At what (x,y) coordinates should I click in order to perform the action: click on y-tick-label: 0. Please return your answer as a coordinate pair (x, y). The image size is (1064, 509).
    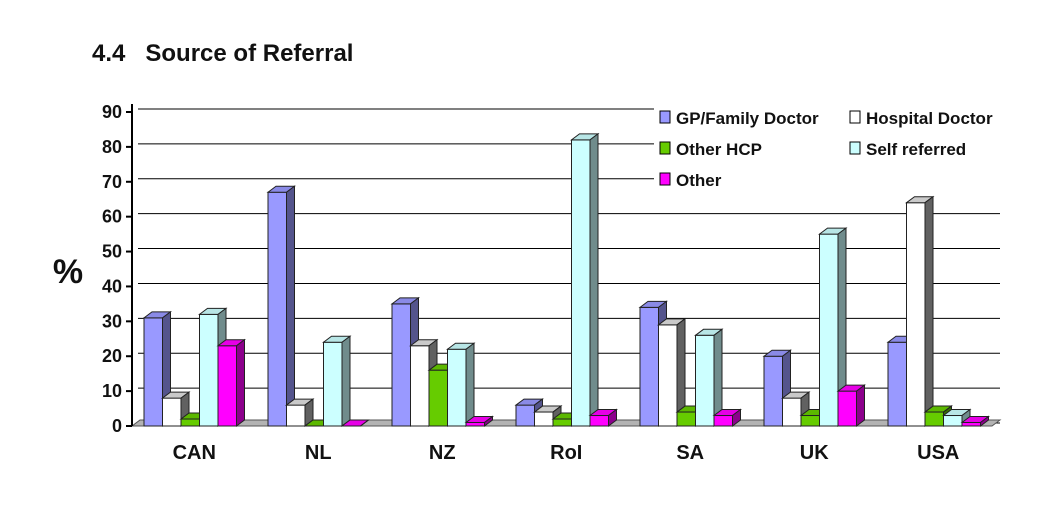
    Looking at the image, I should click on (117, 426).